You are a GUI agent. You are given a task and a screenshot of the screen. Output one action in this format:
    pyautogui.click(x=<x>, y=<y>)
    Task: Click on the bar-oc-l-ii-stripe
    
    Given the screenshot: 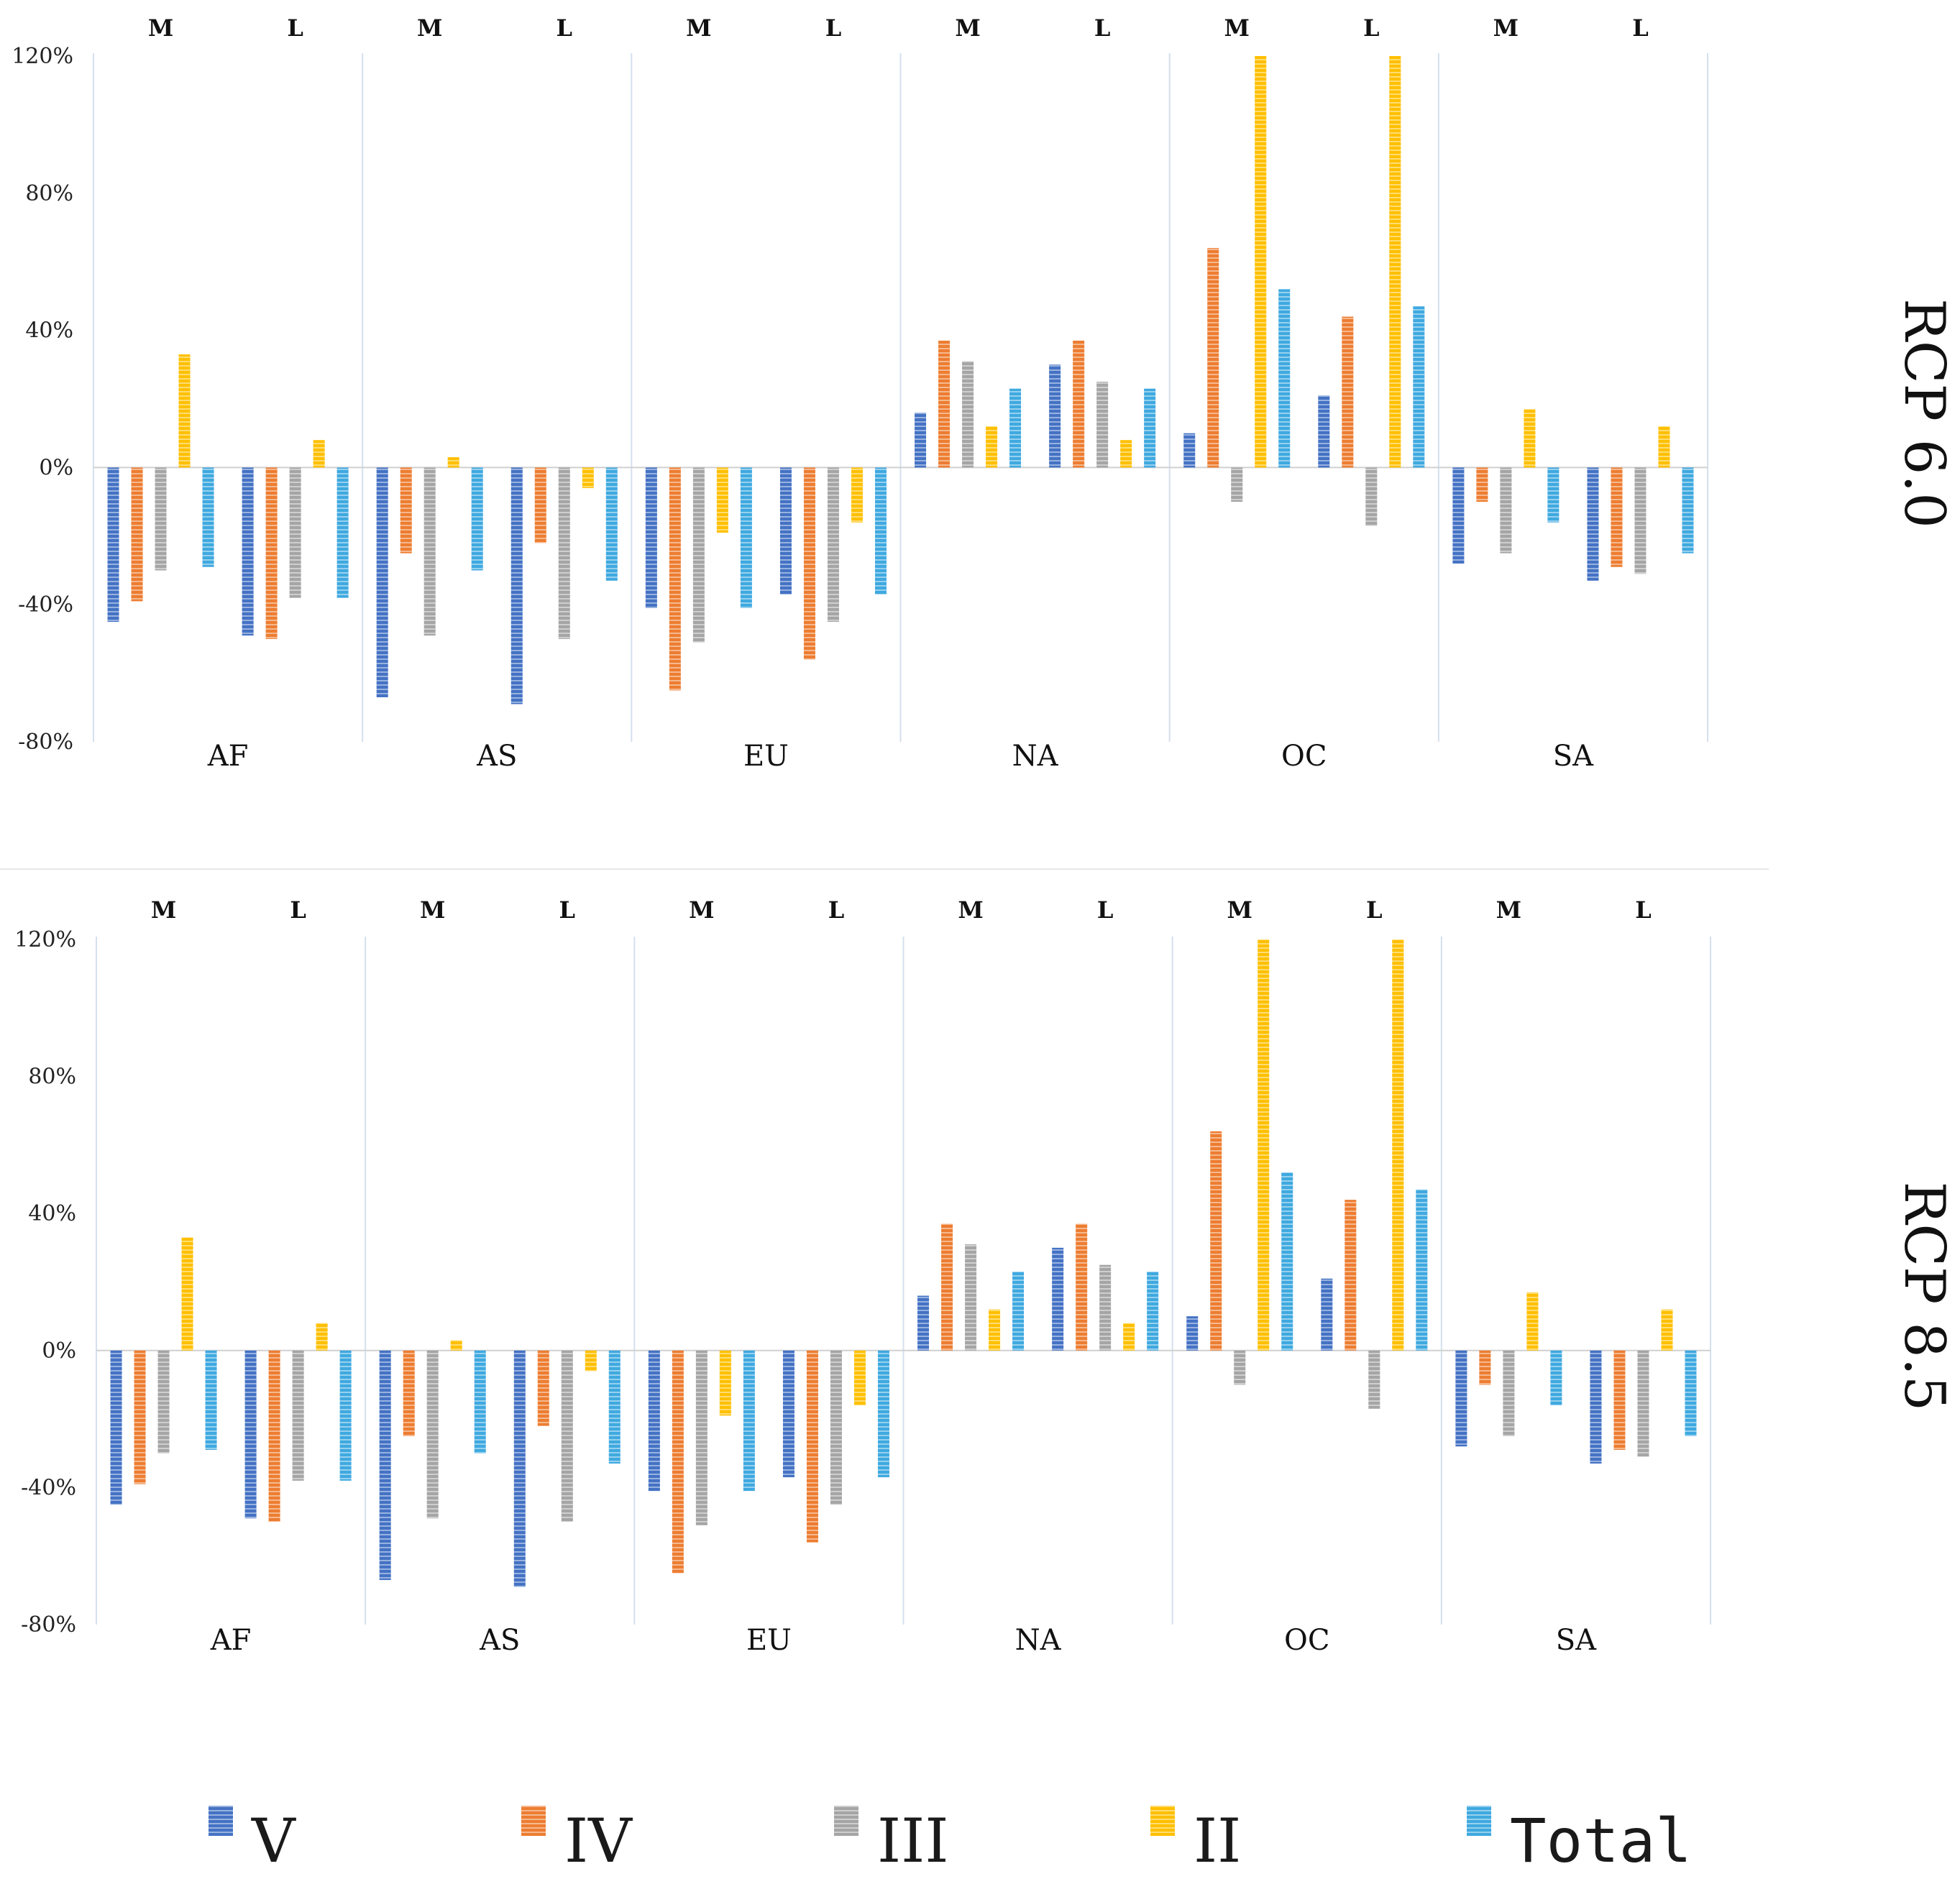 What is the action you would take?
    pyautogui.click(x=1395, y=262)
    